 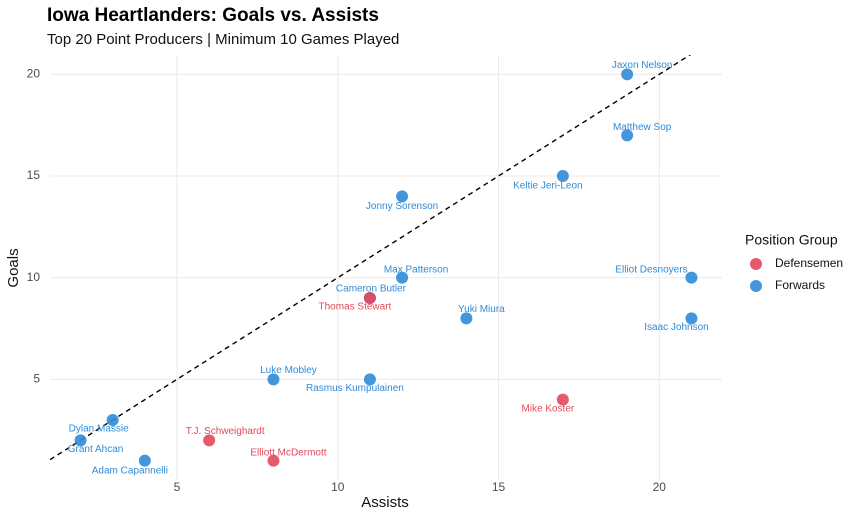 I want to click on x-tick-label: 10, so click(x=338, y=487).